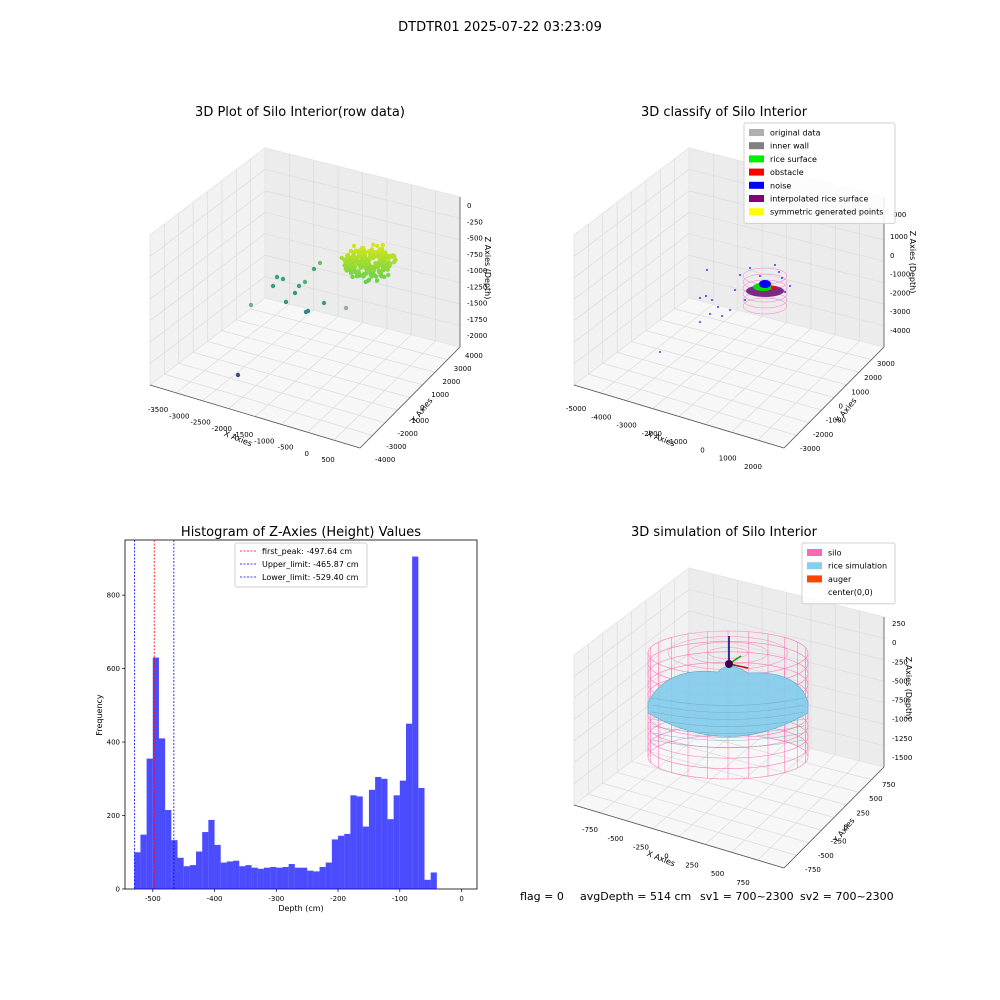 This screenshot has height=1000, width=1000. I want to click on inner-wall-ring, so click(765, 306).